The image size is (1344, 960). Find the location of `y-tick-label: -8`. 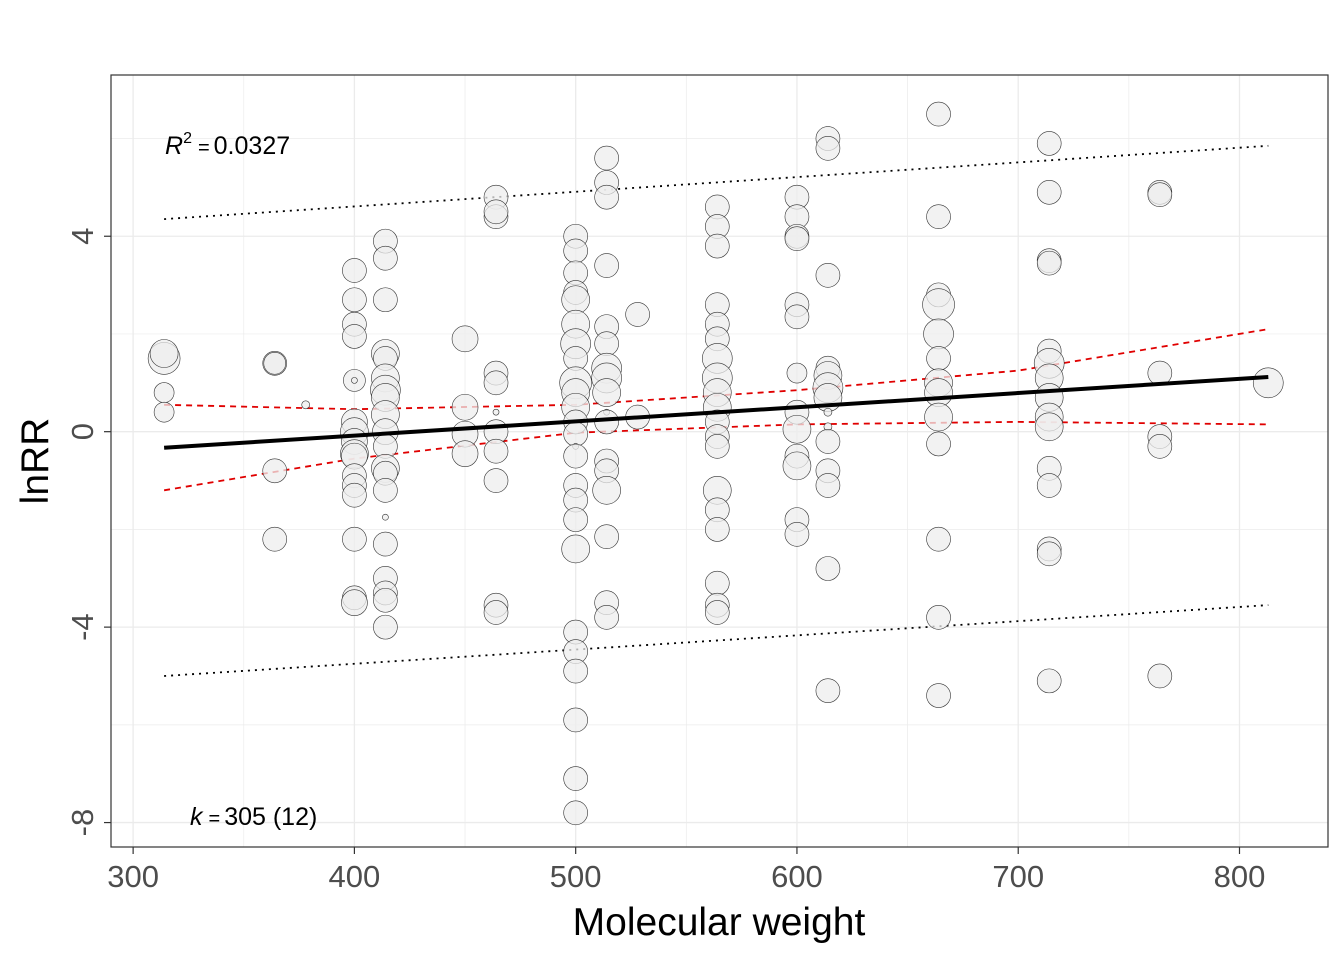

y-tick-label: -8 is located at coordinates (82, 823).